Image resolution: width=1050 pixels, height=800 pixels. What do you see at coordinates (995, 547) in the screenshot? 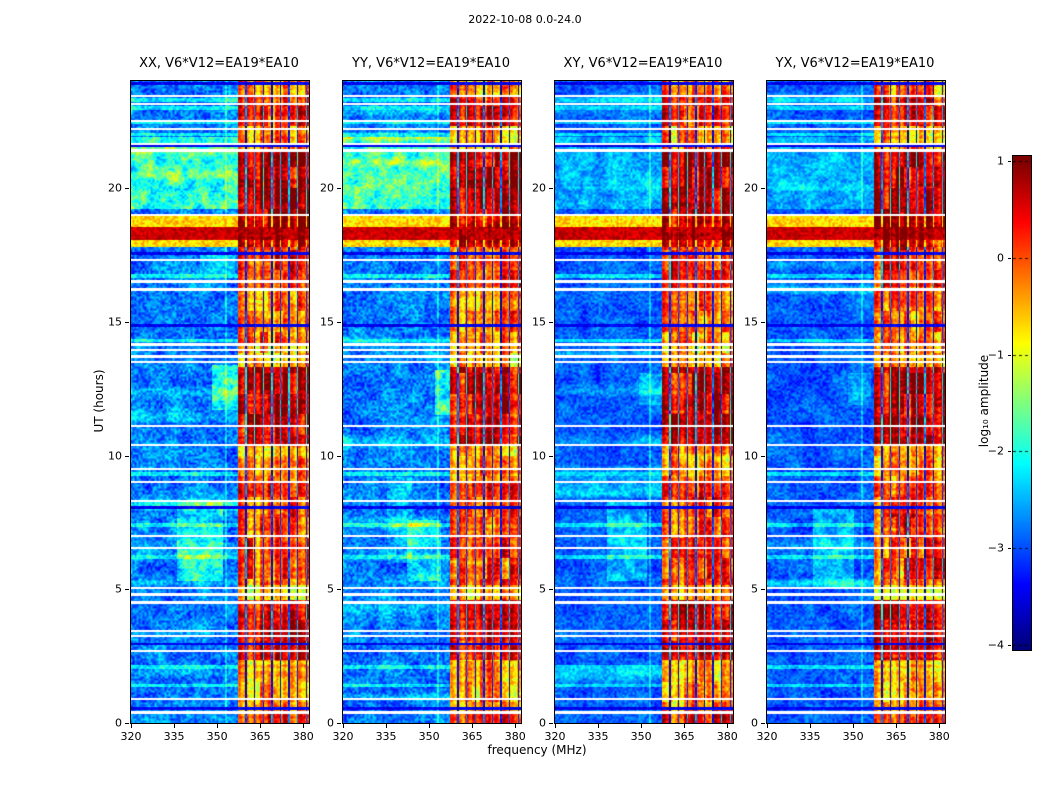
I see `colorbar-tick-label: −3` at bounding box center [995, 547].